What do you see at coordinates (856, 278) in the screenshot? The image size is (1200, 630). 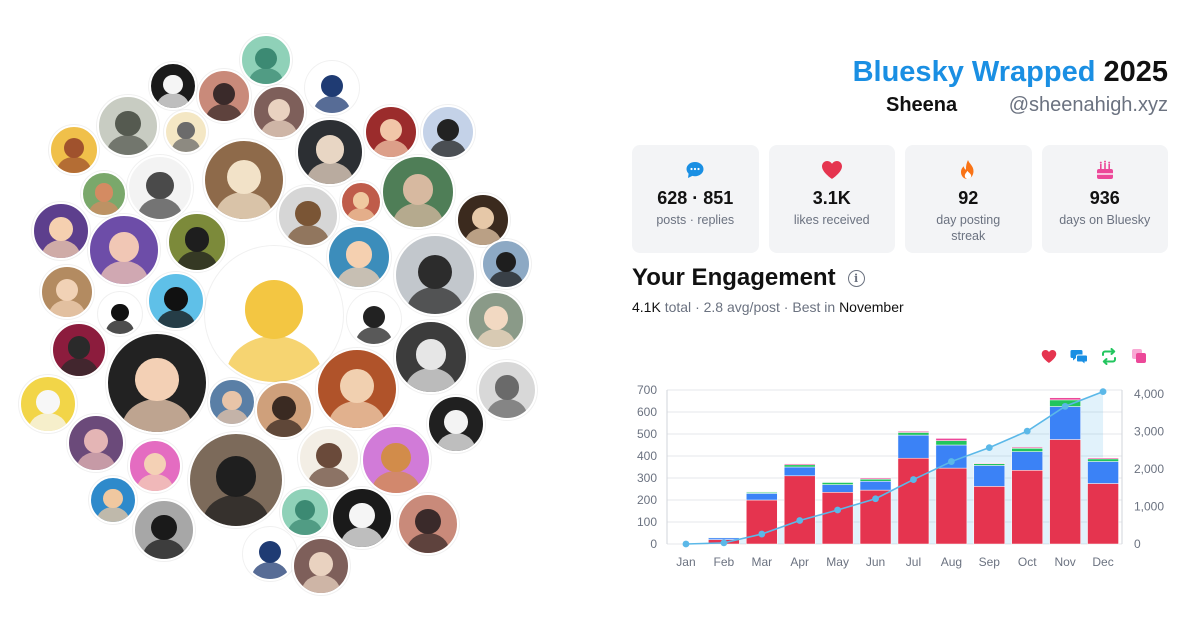 I see `info-icon: i` at bounding box center [856, 278].